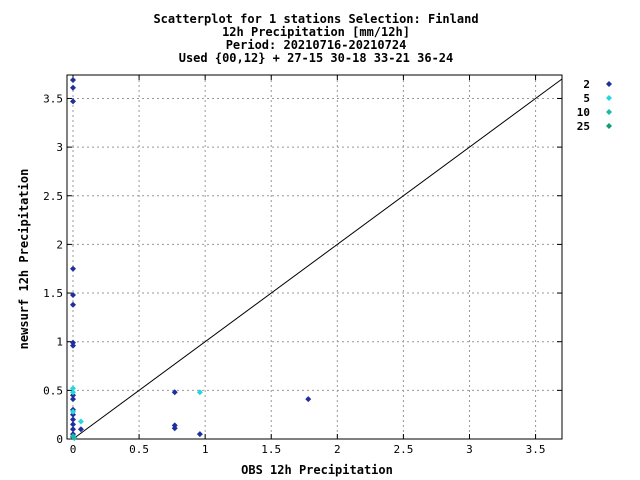  I want to click on y-tick-label: 2, so click(59, 244).